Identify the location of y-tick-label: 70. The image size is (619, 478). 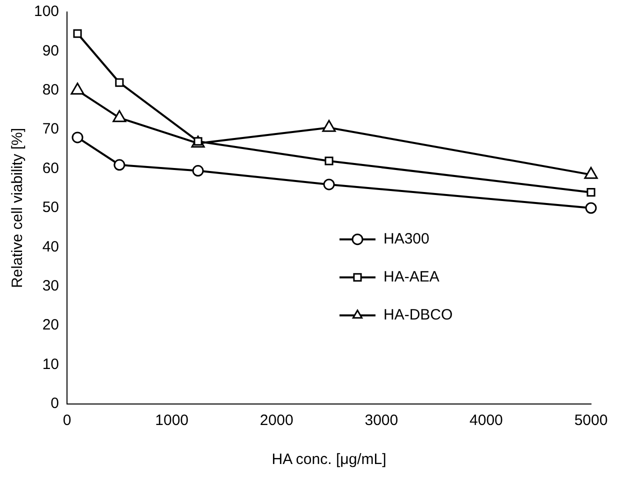
(51, 129).